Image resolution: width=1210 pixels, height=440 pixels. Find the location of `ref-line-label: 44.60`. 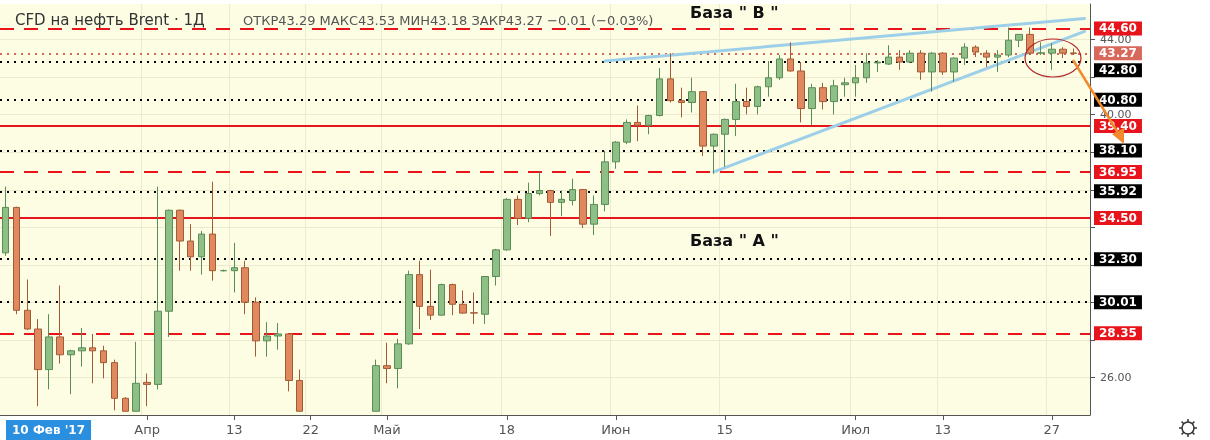

ref-line-label: 44.60 is located at coordinates (1118, 28).